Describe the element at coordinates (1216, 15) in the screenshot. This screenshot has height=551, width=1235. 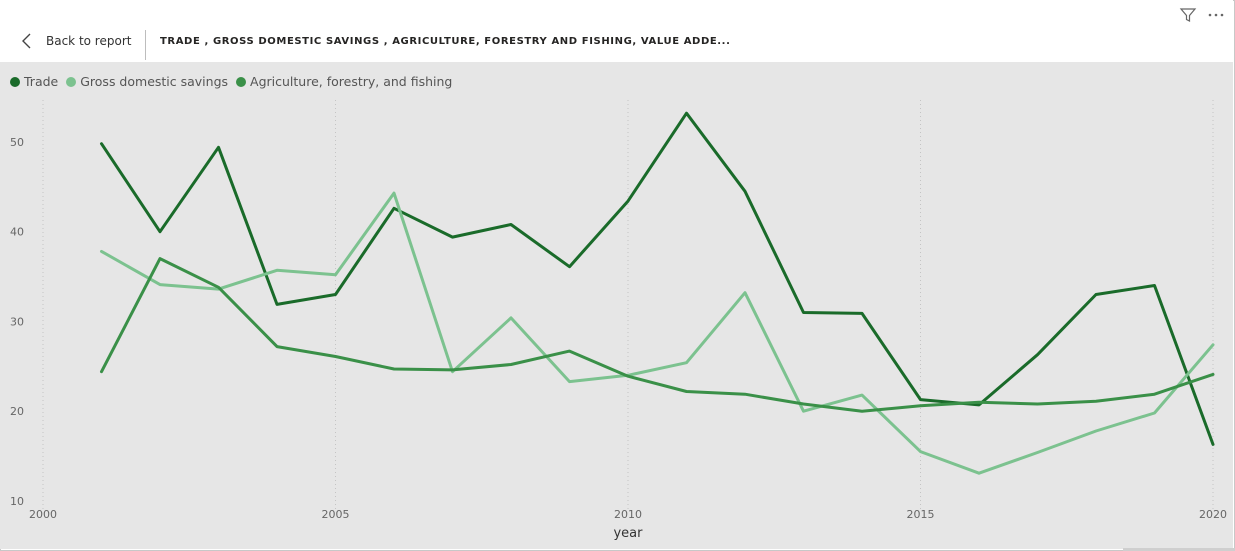
I see `more-options-icon` at that location.